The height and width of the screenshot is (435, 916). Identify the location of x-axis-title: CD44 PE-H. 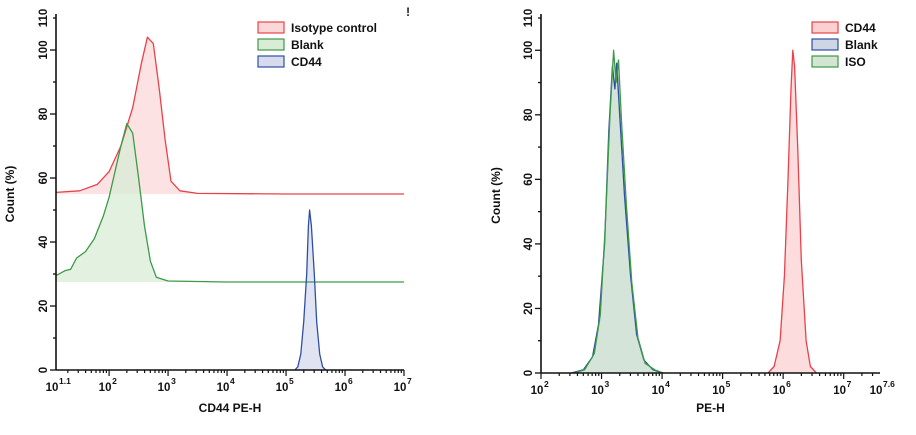
(230, 408).